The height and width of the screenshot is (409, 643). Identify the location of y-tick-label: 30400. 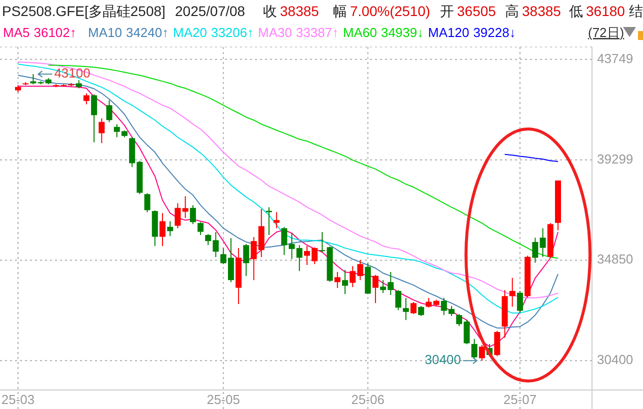
(615, 360).